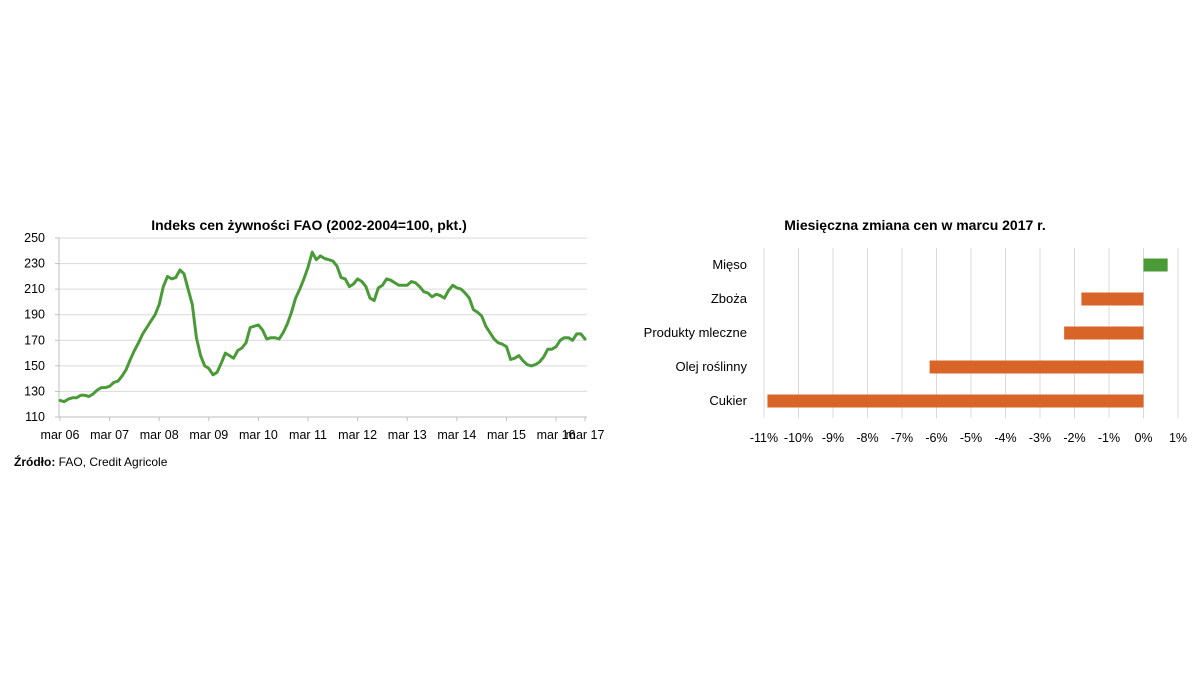 The width and height of the screenshot is (1200, 675). Describe the element at coordinates (109, 435) in the screenshot. I see `x-tick-label: mar 07` at that location.